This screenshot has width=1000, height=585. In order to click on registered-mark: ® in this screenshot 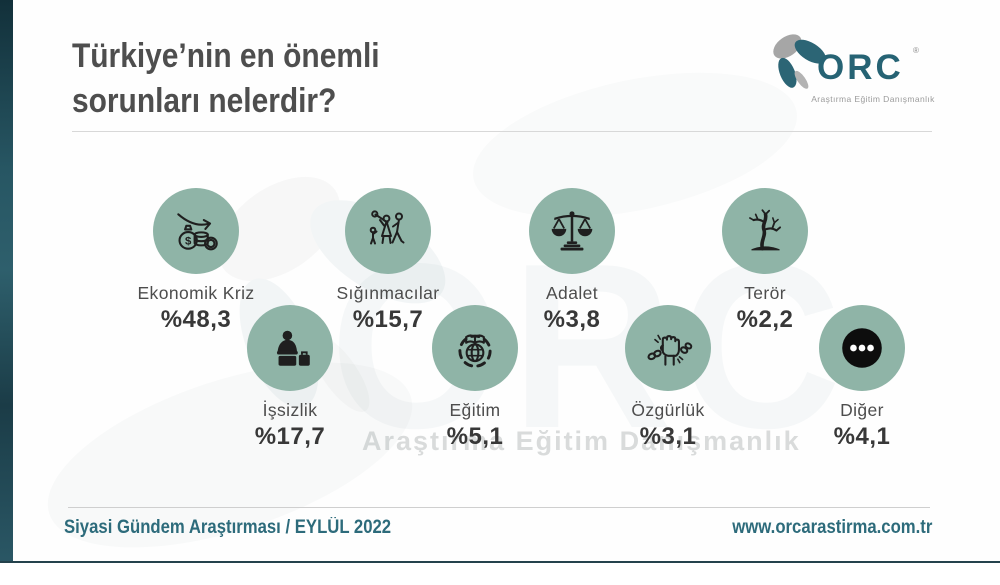, I will do `click(916, 50)`.